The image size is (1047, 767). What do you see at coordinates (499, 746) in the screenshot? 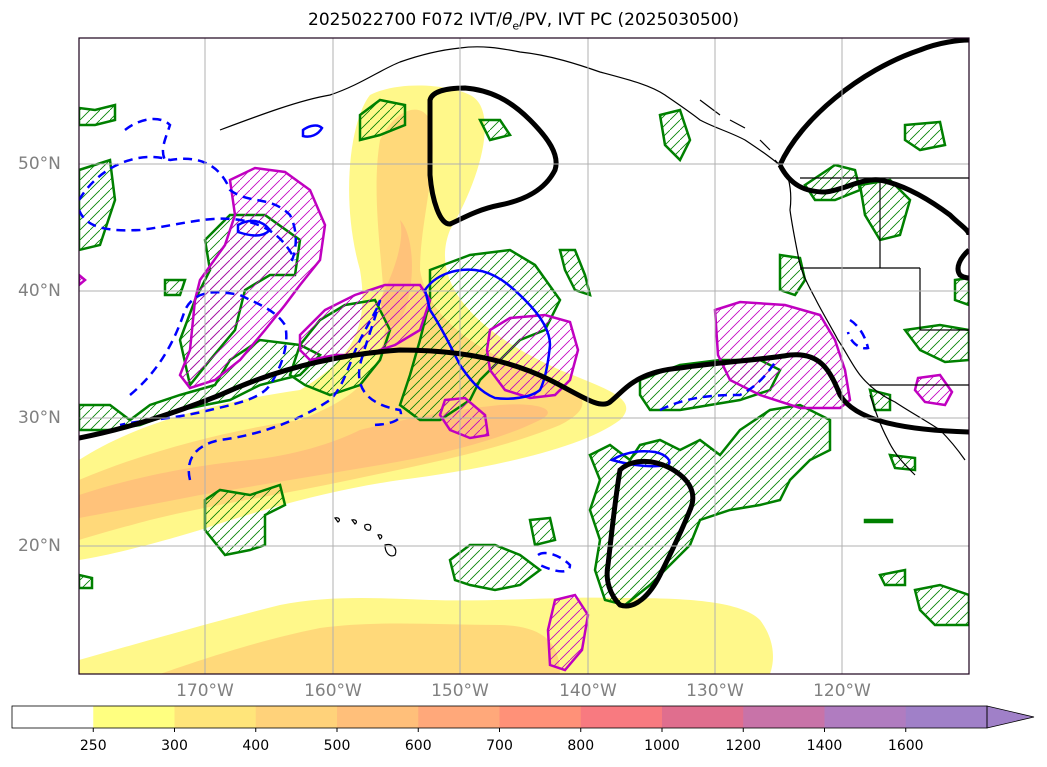
I see `colorbar-tick-label: 700` at bounding box center [499, 746].